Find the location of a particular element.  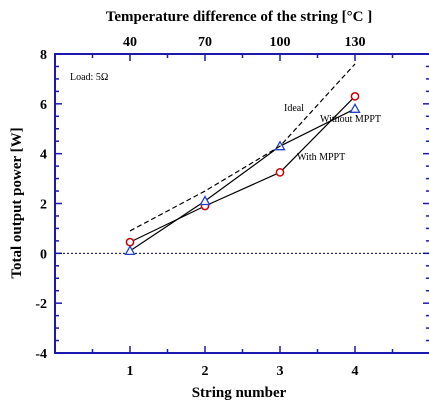

y-tick-label: -2 is located at coordinates (41, 304).